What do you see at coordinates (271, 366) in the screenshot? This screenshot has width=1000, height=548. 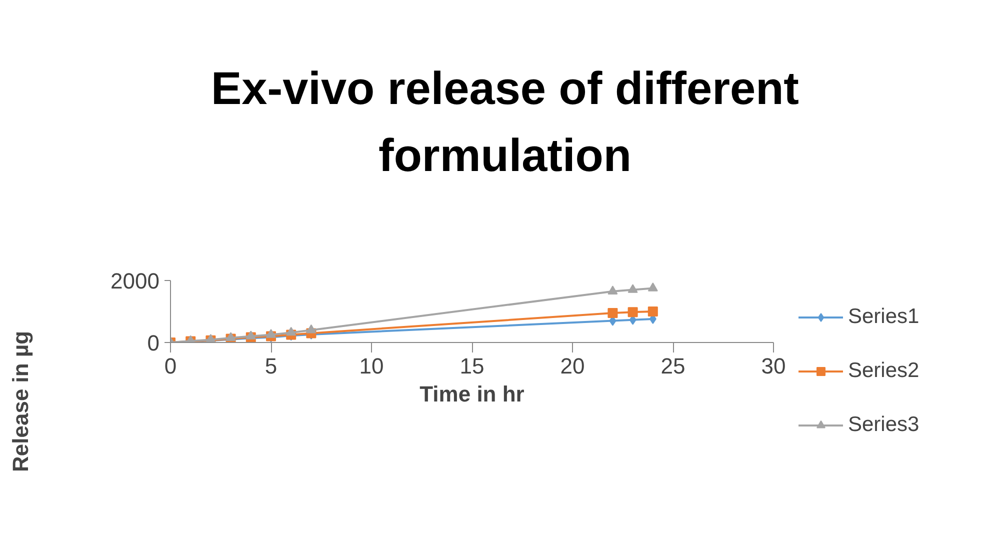 I see `x-tick-label: 5` at bounding box center [271, 366].